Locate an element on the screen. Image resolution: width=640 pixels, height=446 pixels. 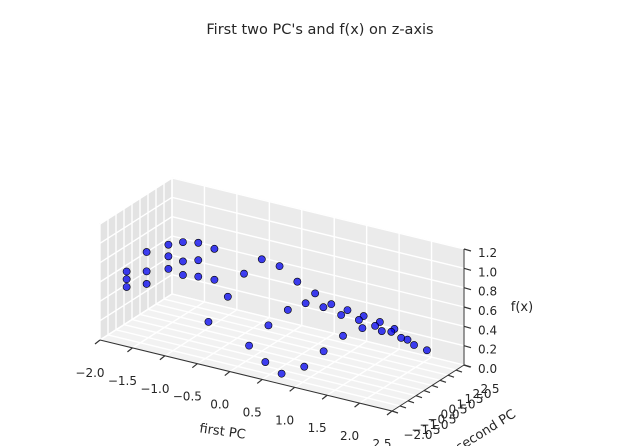
x-tick-label: 2.0 is located at coordinates (349, 436).